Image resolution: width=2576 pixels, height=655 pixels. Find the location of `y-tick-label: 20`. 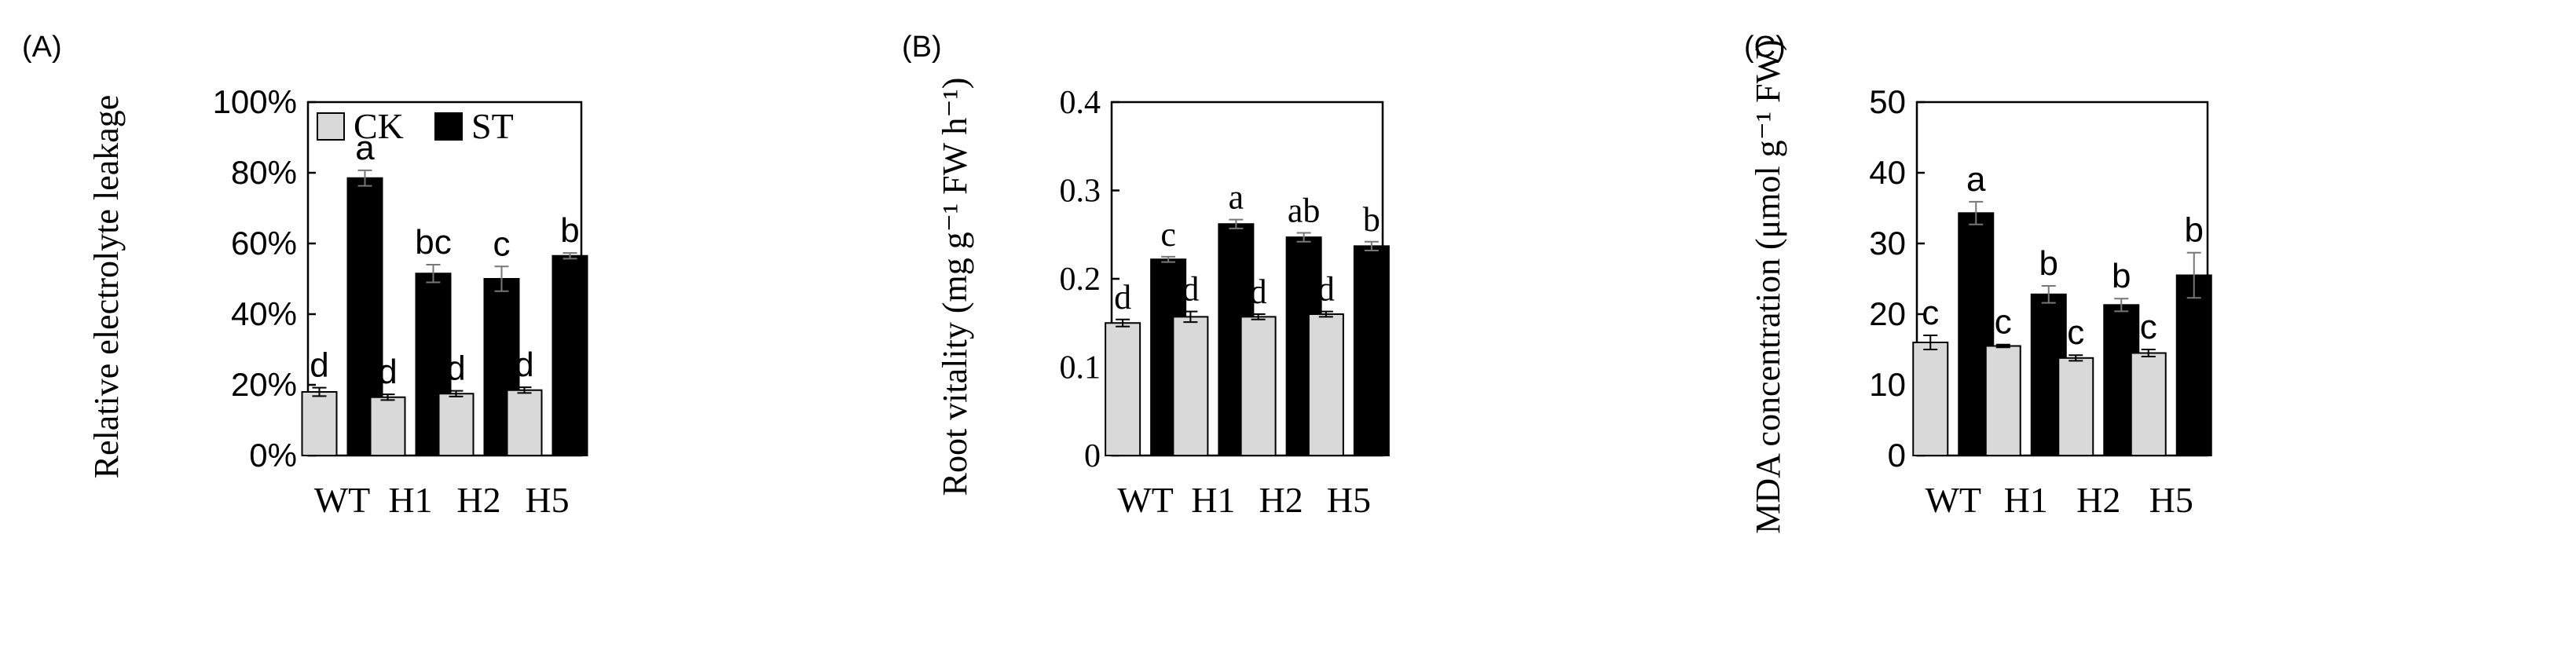

y-tick-label: 20 is located at coordinates (1887, 313).